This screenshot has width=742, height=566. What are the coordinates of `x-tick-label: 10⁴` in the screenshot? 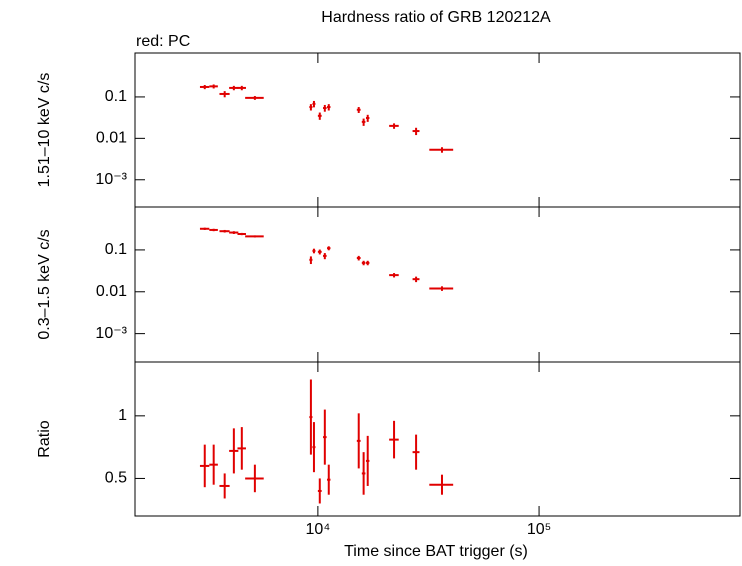 It's located at (318, 529).